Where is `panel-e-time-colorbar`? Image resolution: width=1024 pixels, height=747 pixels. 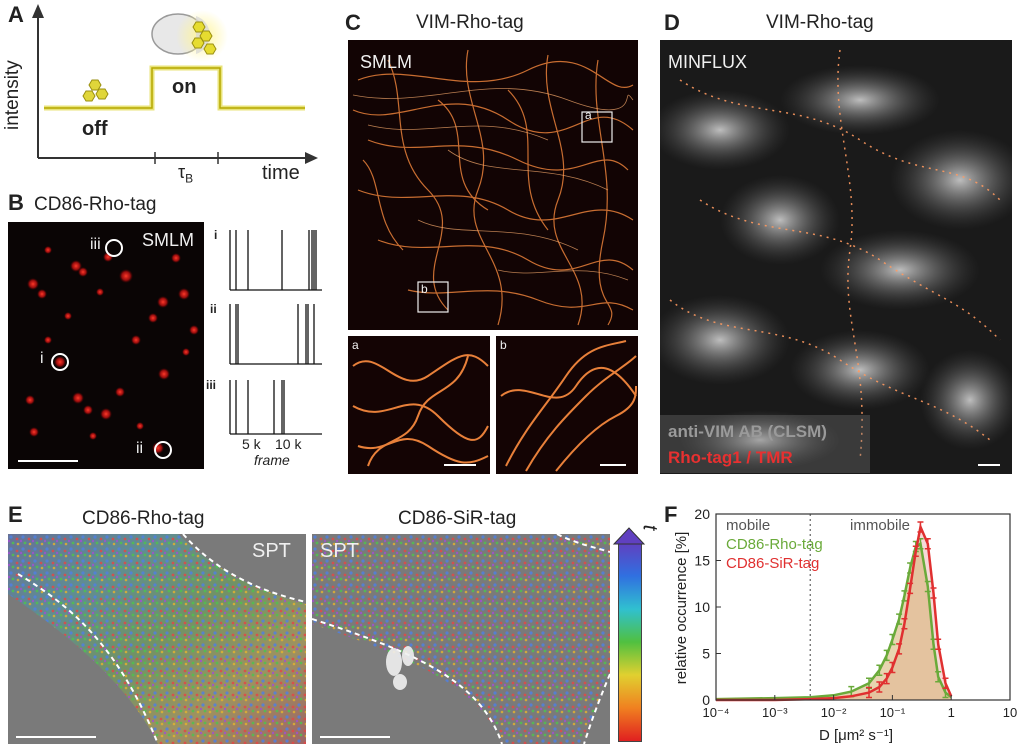 panel-e-time-colorbar is located at coordinates (630, 642).